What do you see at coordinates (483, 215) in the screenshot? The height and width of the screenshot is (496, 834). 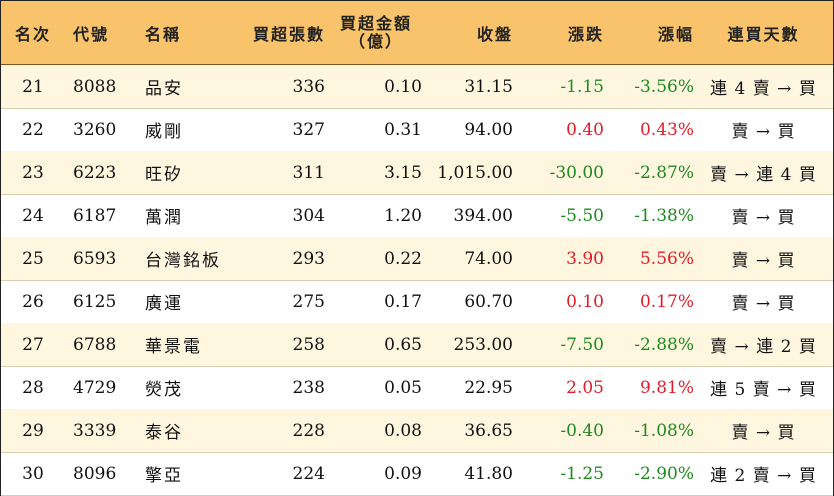 I see `cell-close: 394.00` at bounding box center [483, 215].